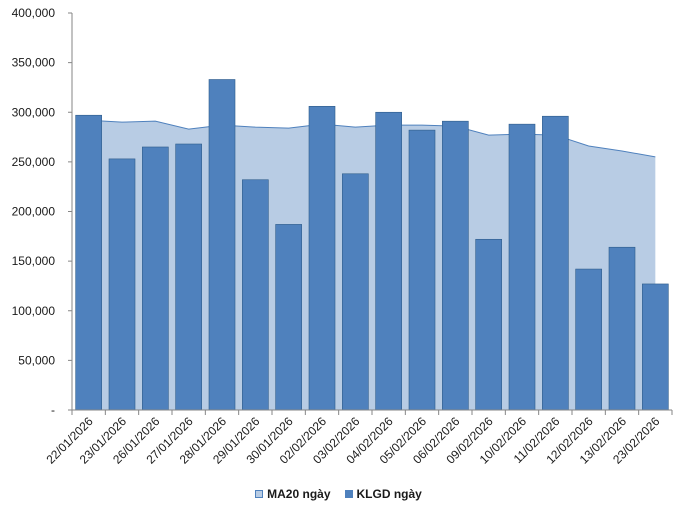  Describe the element at coordinates (34, 212) in the screenshot. I see `y-tick-label: 200,000` at that location.